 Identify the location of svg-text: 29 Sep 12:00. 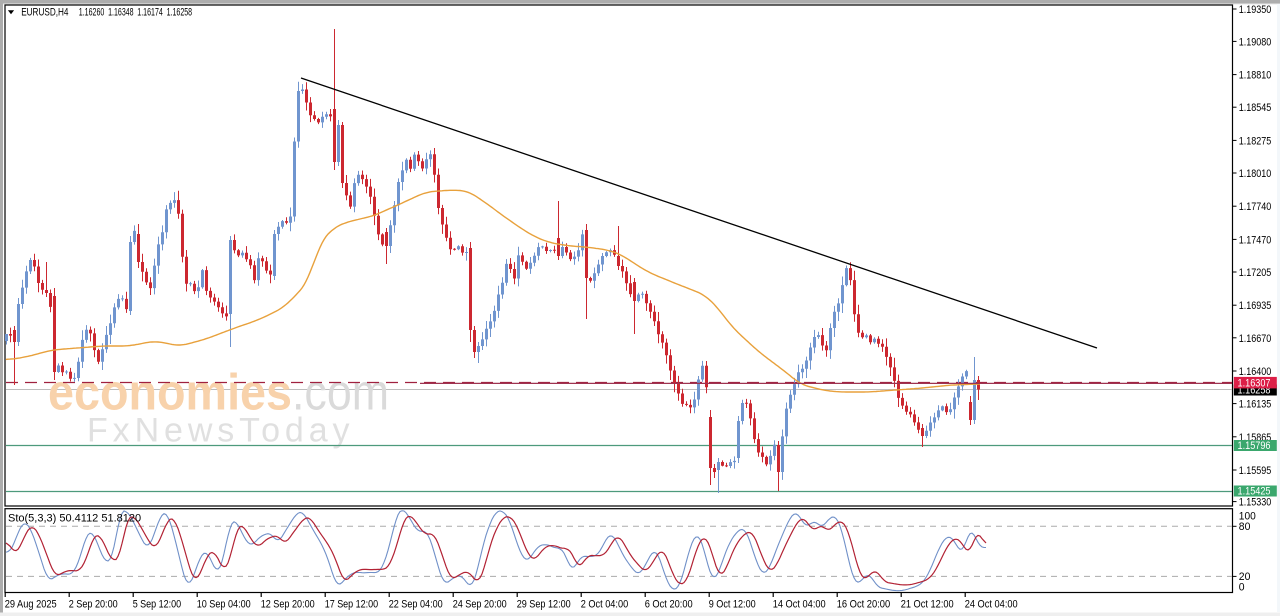
(544, 605).